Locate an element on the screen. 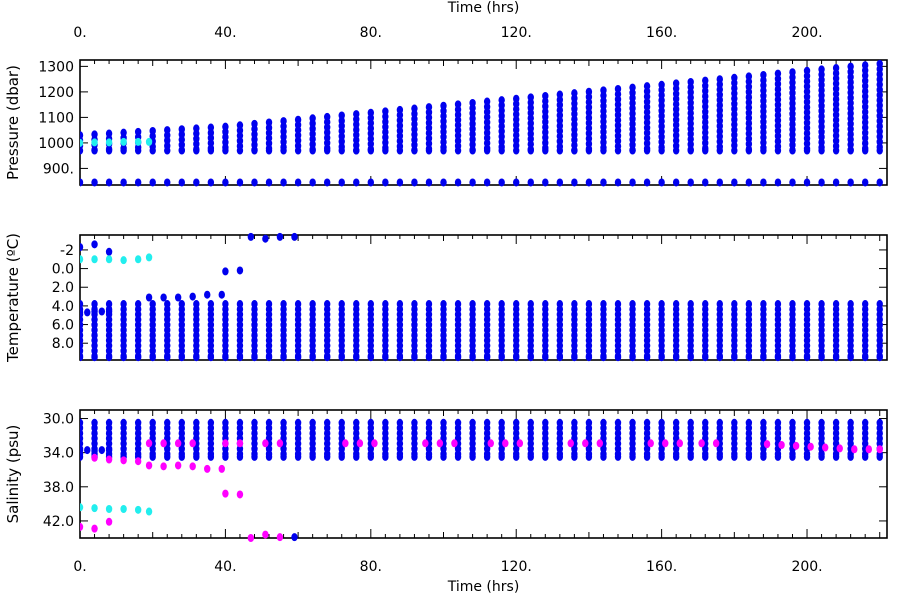  time-tick-label-bottom: 200. is located at coordinates (806, 567).